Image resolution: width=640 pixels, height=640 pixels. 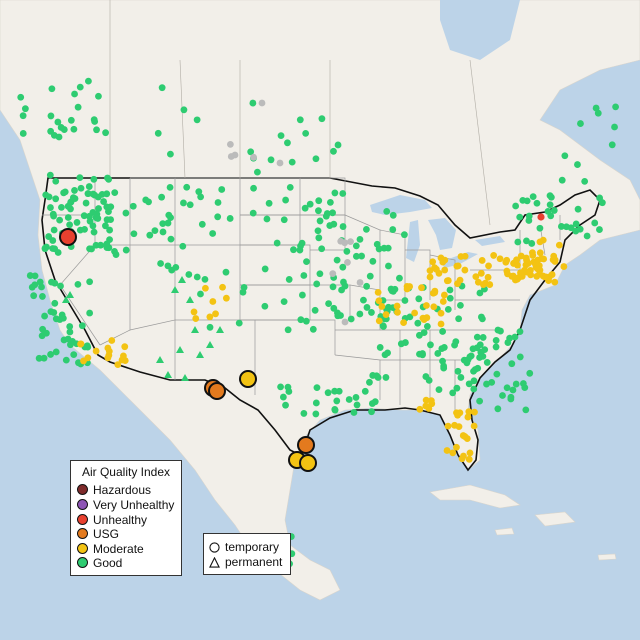 I want to click on permanent-label: permanent, so click(x=254, y=562).